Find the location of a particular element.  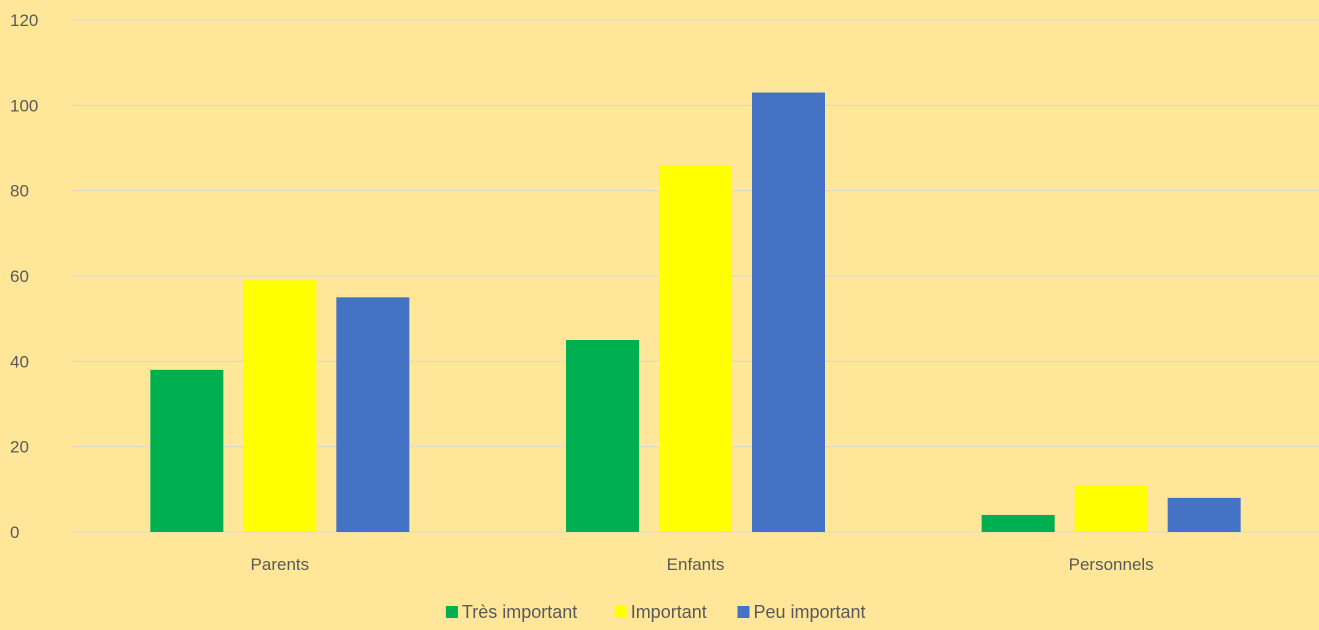

legend-label: Important is located at coordinates (669, 612).